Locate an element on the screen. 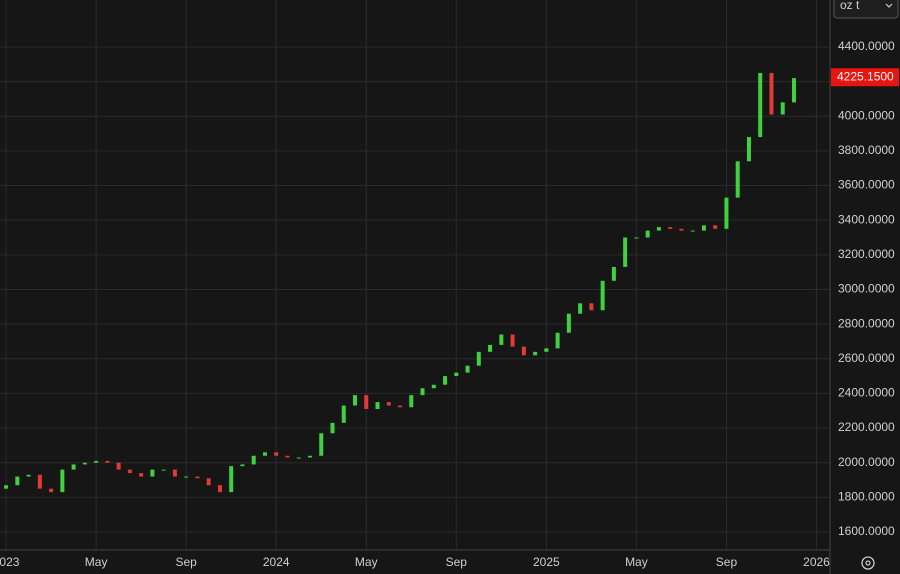 This screenshot has width=900, height=574. y-tick-label: 1800.0000 is located at coordinates (866, 497).